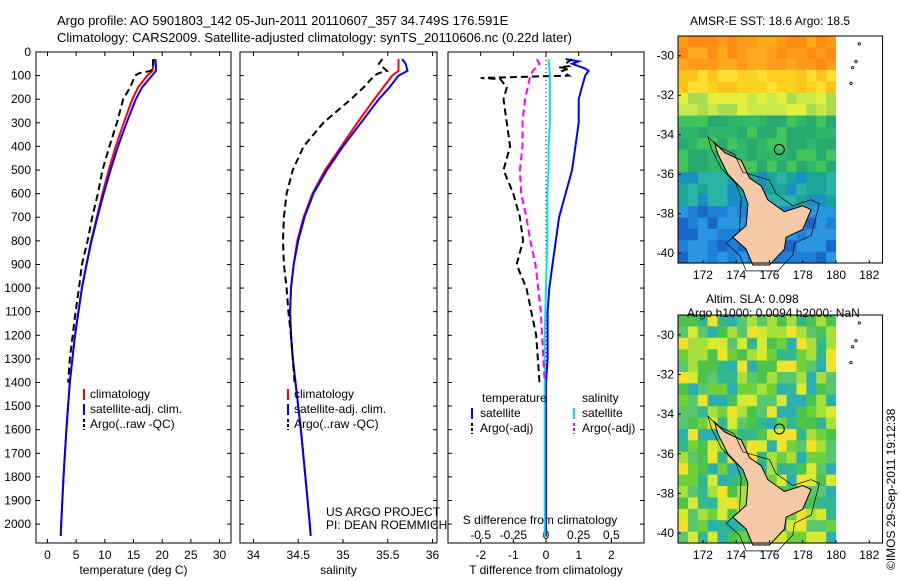  What do you see at coordinates (666, 174) in the screenshot?
I see `map-lat-tick-label: -36` at bounding box center [666, 174].